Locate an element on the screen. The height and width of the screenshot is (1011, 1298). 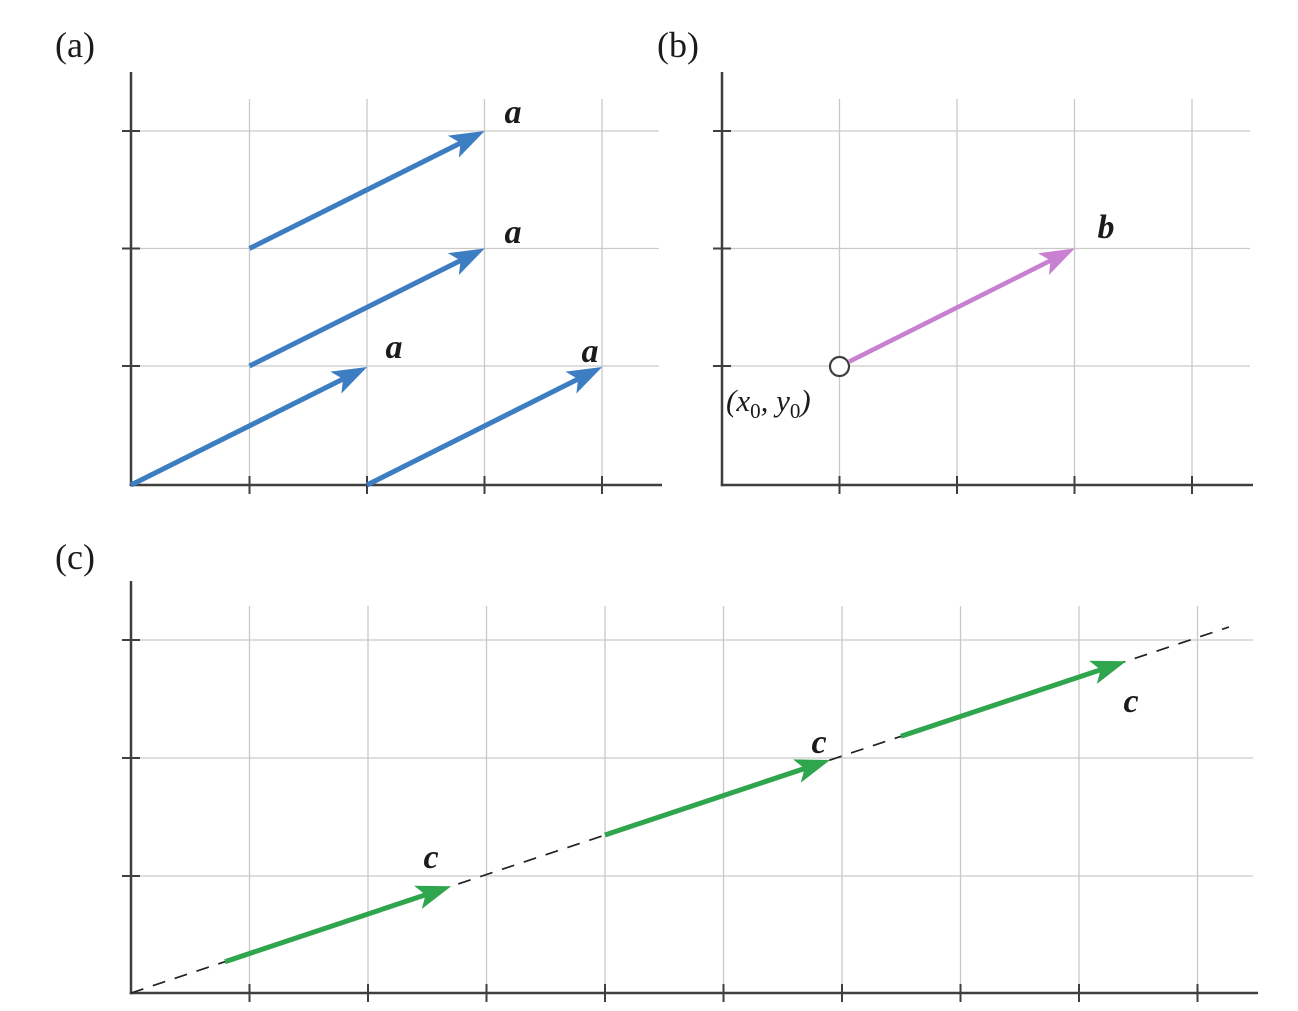
point-label-close: ) is located at coordinates (804, 400).